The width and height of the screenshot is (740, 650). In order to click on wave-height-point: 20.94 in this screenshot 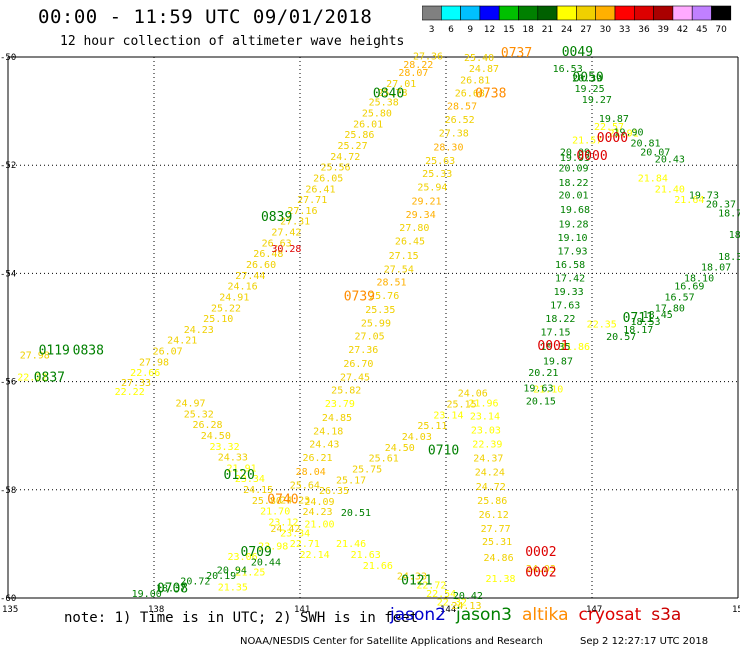, I will do `click(232, 571)`.